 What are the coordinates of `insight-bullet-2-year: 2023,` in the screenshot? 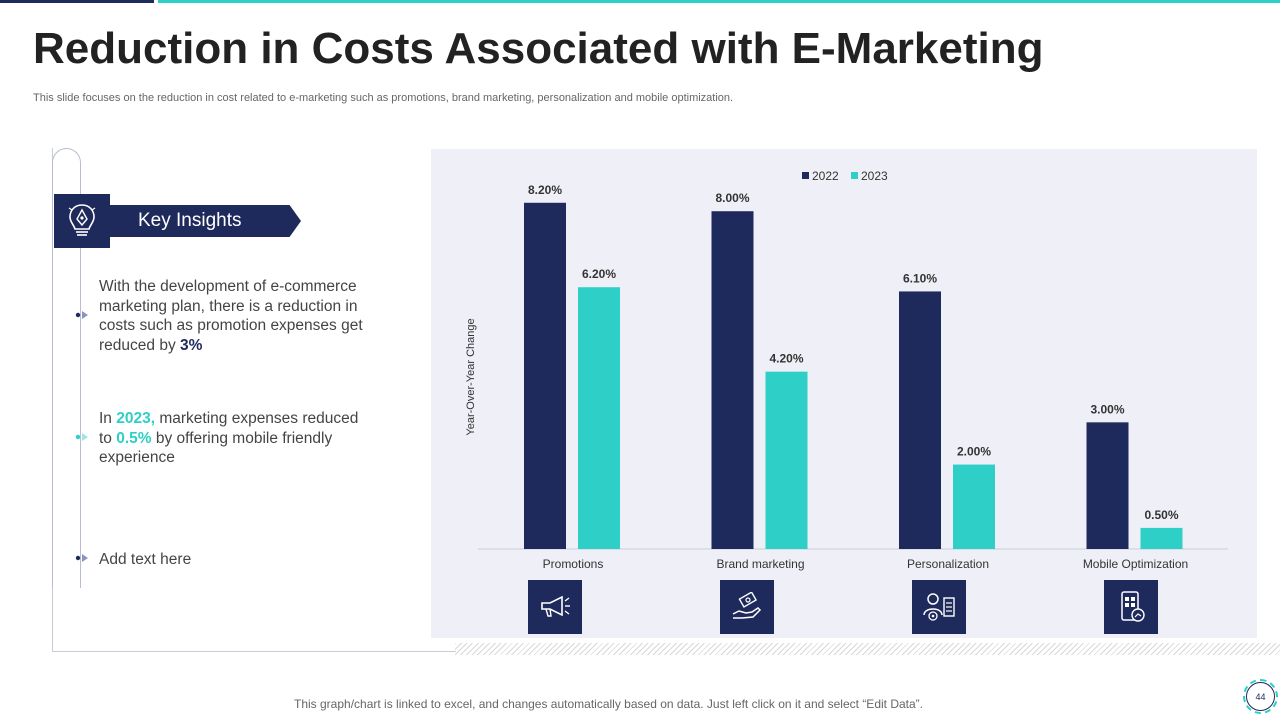 It's located at (136, 418).